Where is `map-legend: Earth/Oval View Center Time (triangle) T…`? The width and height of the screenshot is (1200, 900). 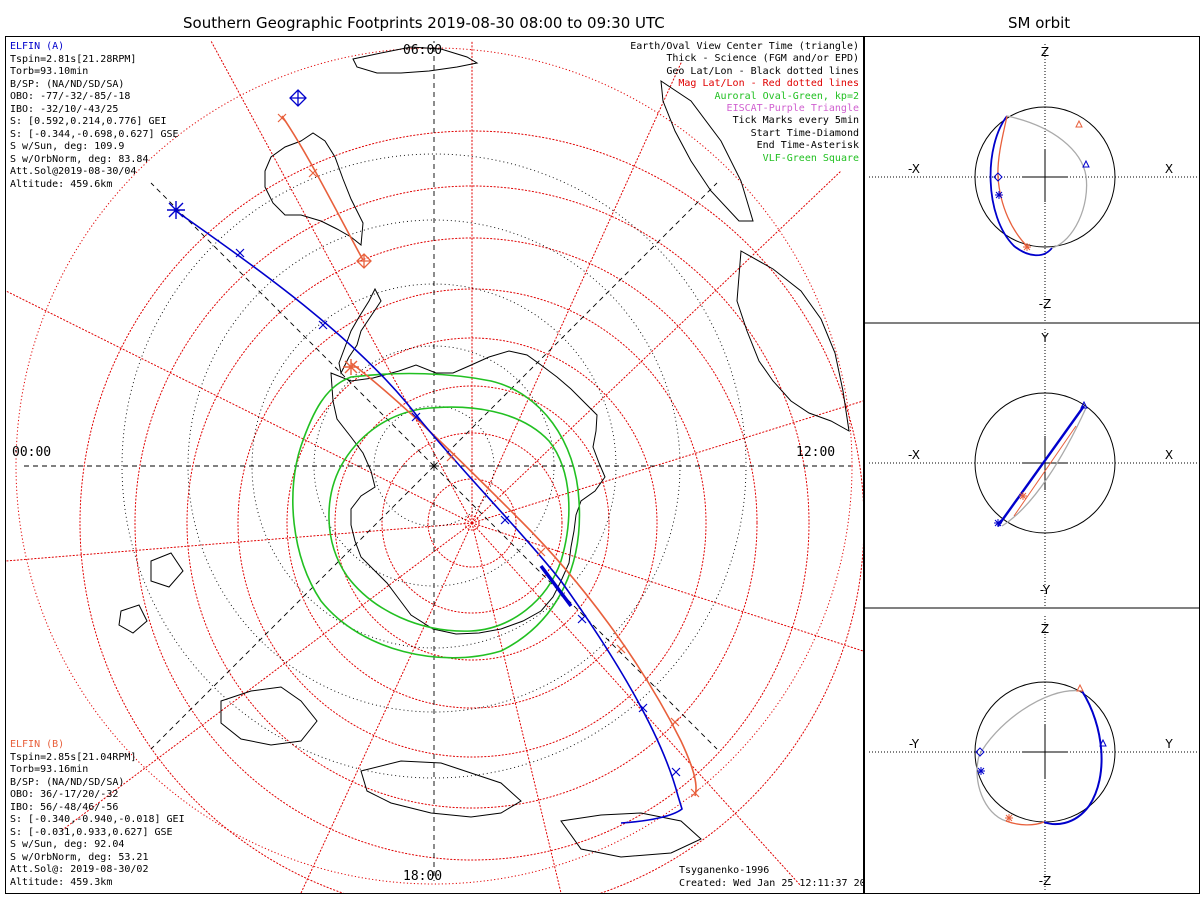 map-legend: Earth/Oval View Center Time (triangle) T… is located at coordinates (744, 103).